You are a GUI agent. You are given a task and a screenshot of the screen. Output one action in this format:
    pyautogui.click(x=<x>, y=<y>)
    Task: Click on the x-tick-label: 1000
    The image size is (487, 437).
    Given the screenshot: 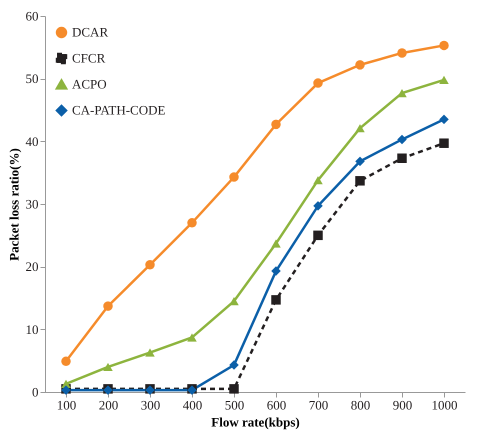 What is the action you would take?
    pyautogui.click(x=445, y=405)
    